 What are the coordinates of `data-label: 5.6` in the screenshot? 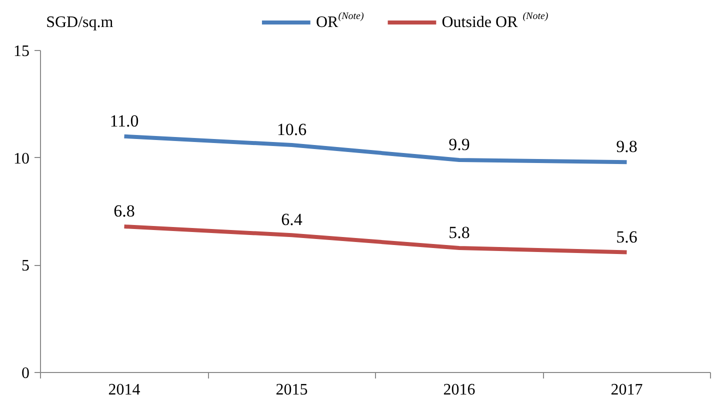 It's located at (627, 236).